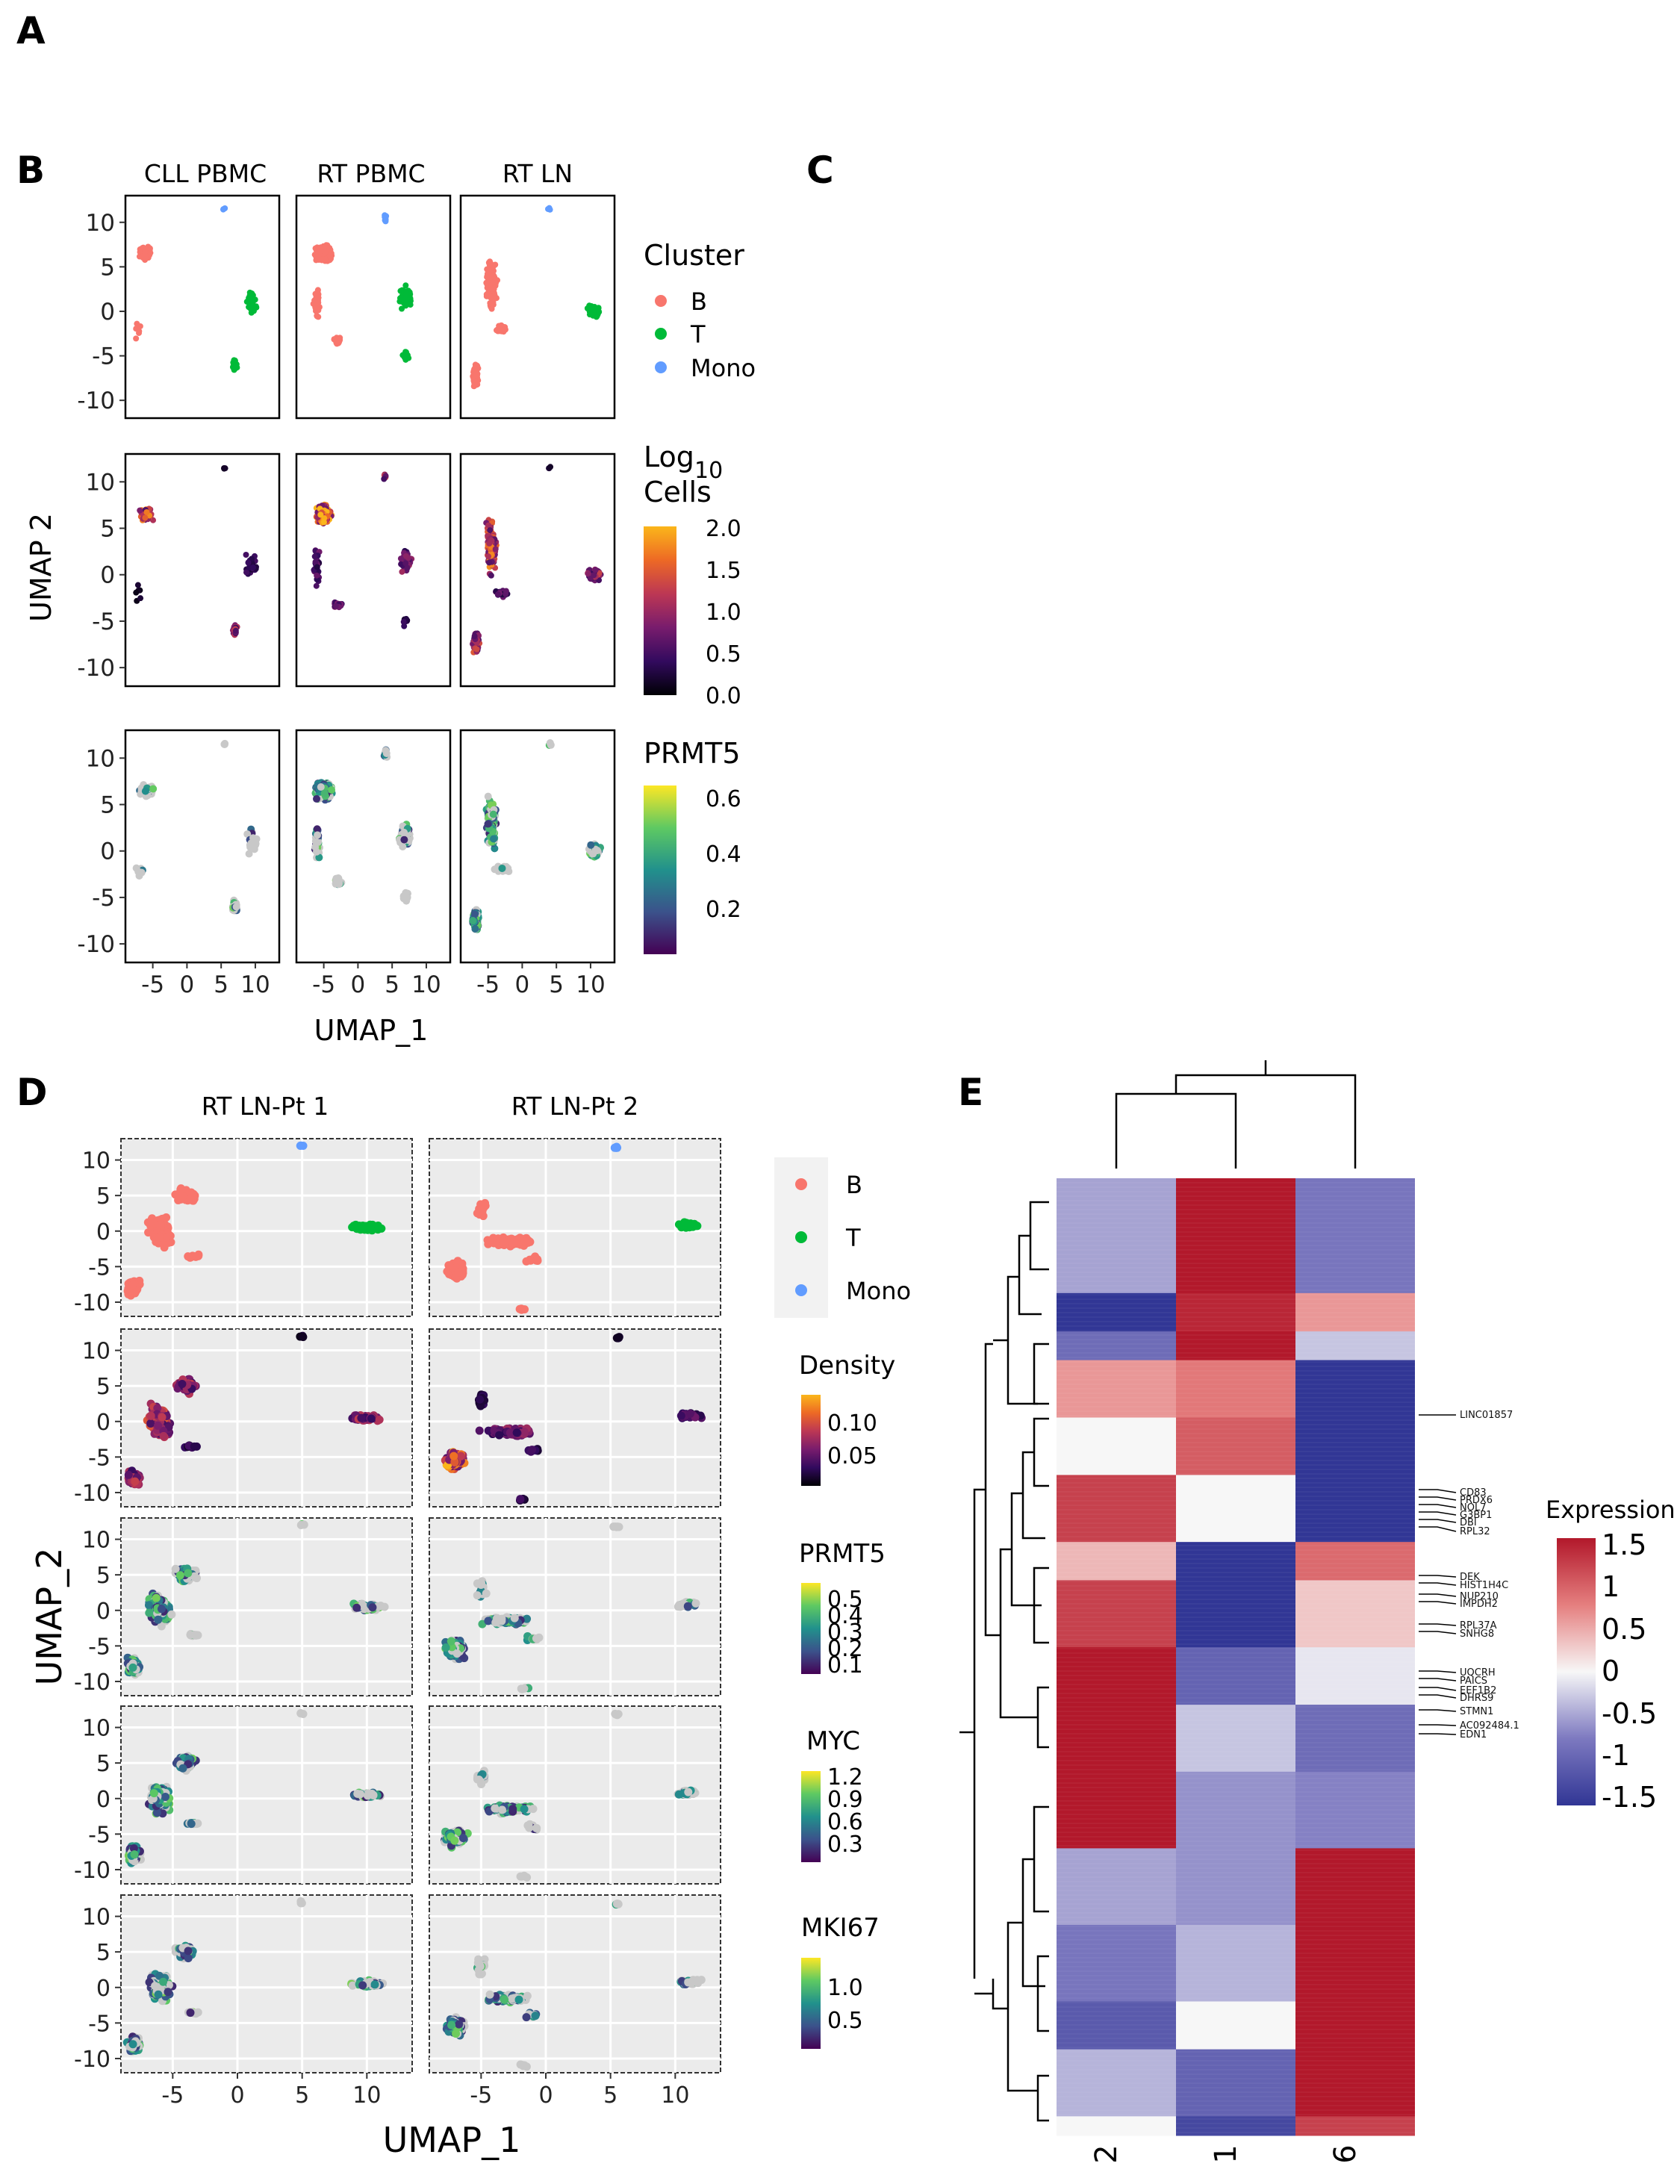  Describe the element at coordinates (723, 654) in the screenshot. I see `density-tick-3: 0.5` at that location.